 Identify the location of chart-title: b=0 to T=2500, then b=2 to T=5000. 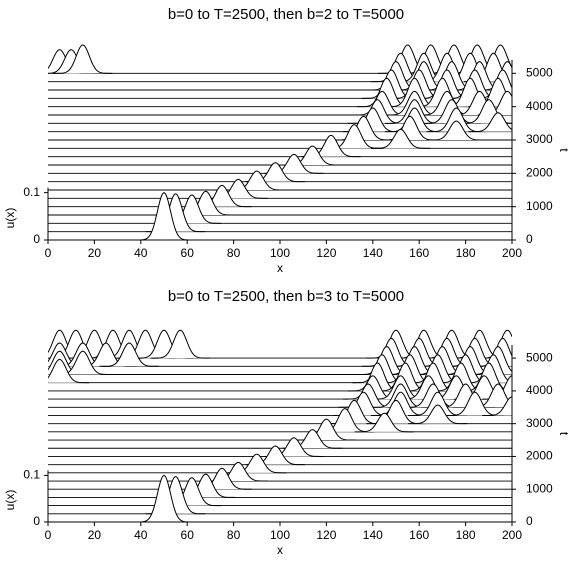
(286, 14).